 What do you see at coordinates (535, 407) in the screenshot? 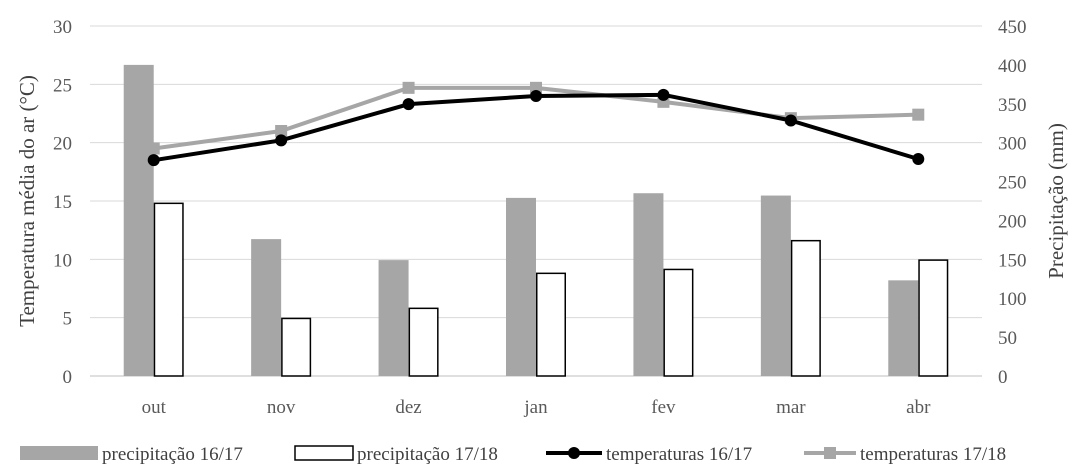
I see `x-tick-label: jan` at bounding box center [535, 407].